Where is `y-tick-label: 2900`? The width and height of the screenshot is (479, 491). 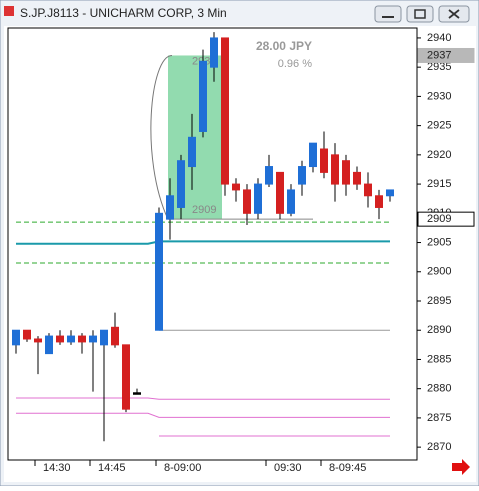 y-tick-label: 2900 is located at coordinates (439, 272).